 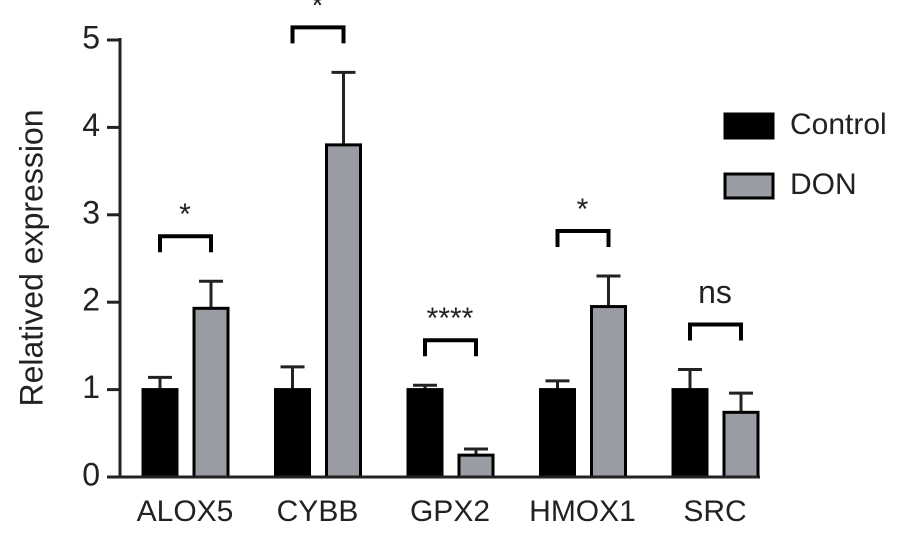 I want to click on x-tick-label: HMOX1, so click(x=582, y=511).